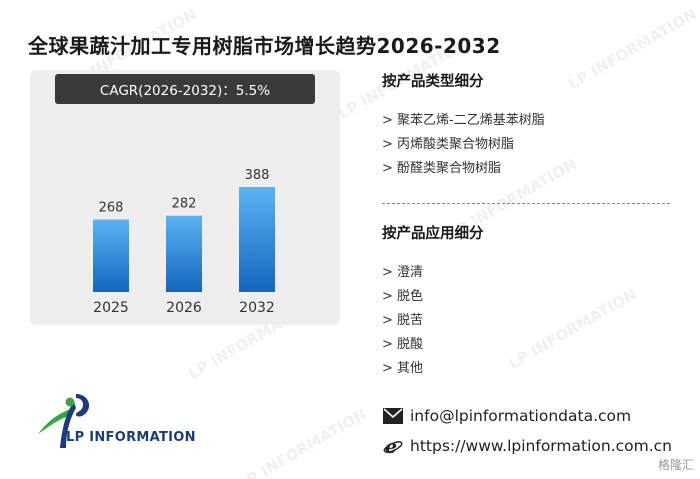 This screenshot has height=479, width=700. I want to click on application-section: 按产品应用细分 > 澄清 > 脱色 > 脱苦 > 脱酸 > 其他, so click(532, 301).